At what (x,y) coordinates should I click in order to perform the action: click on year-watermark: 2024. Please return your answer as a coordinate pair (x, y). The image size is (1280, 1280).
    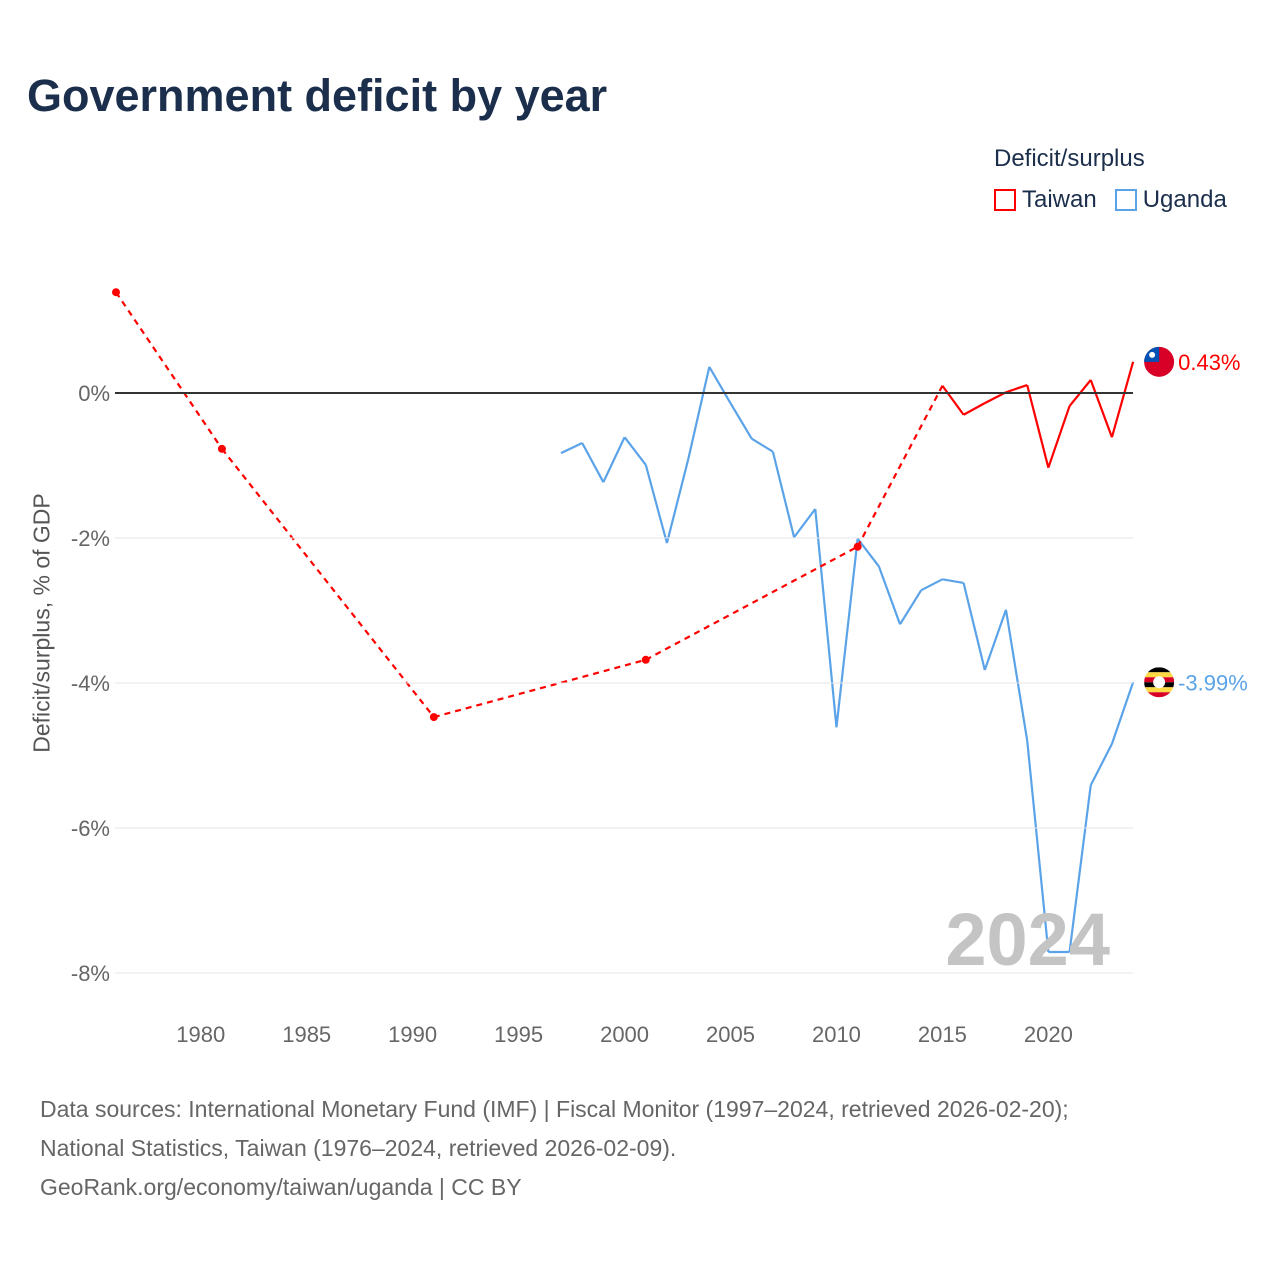
    Looking at the image, I should click on (1027, 939).